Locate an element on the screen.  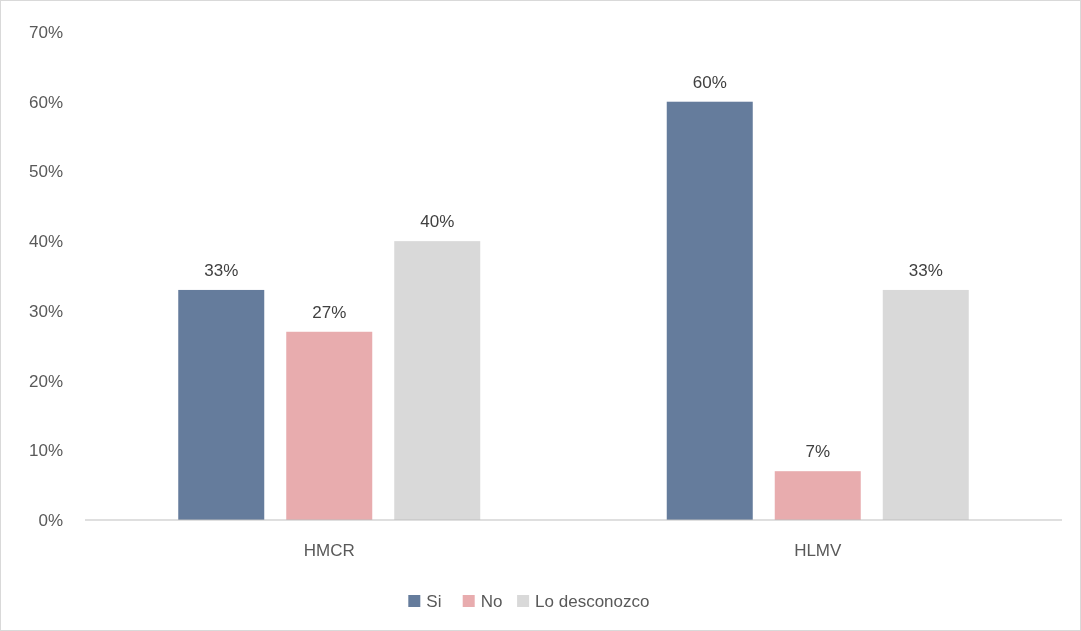
legend-label: No is located at coordinates (491, 601).